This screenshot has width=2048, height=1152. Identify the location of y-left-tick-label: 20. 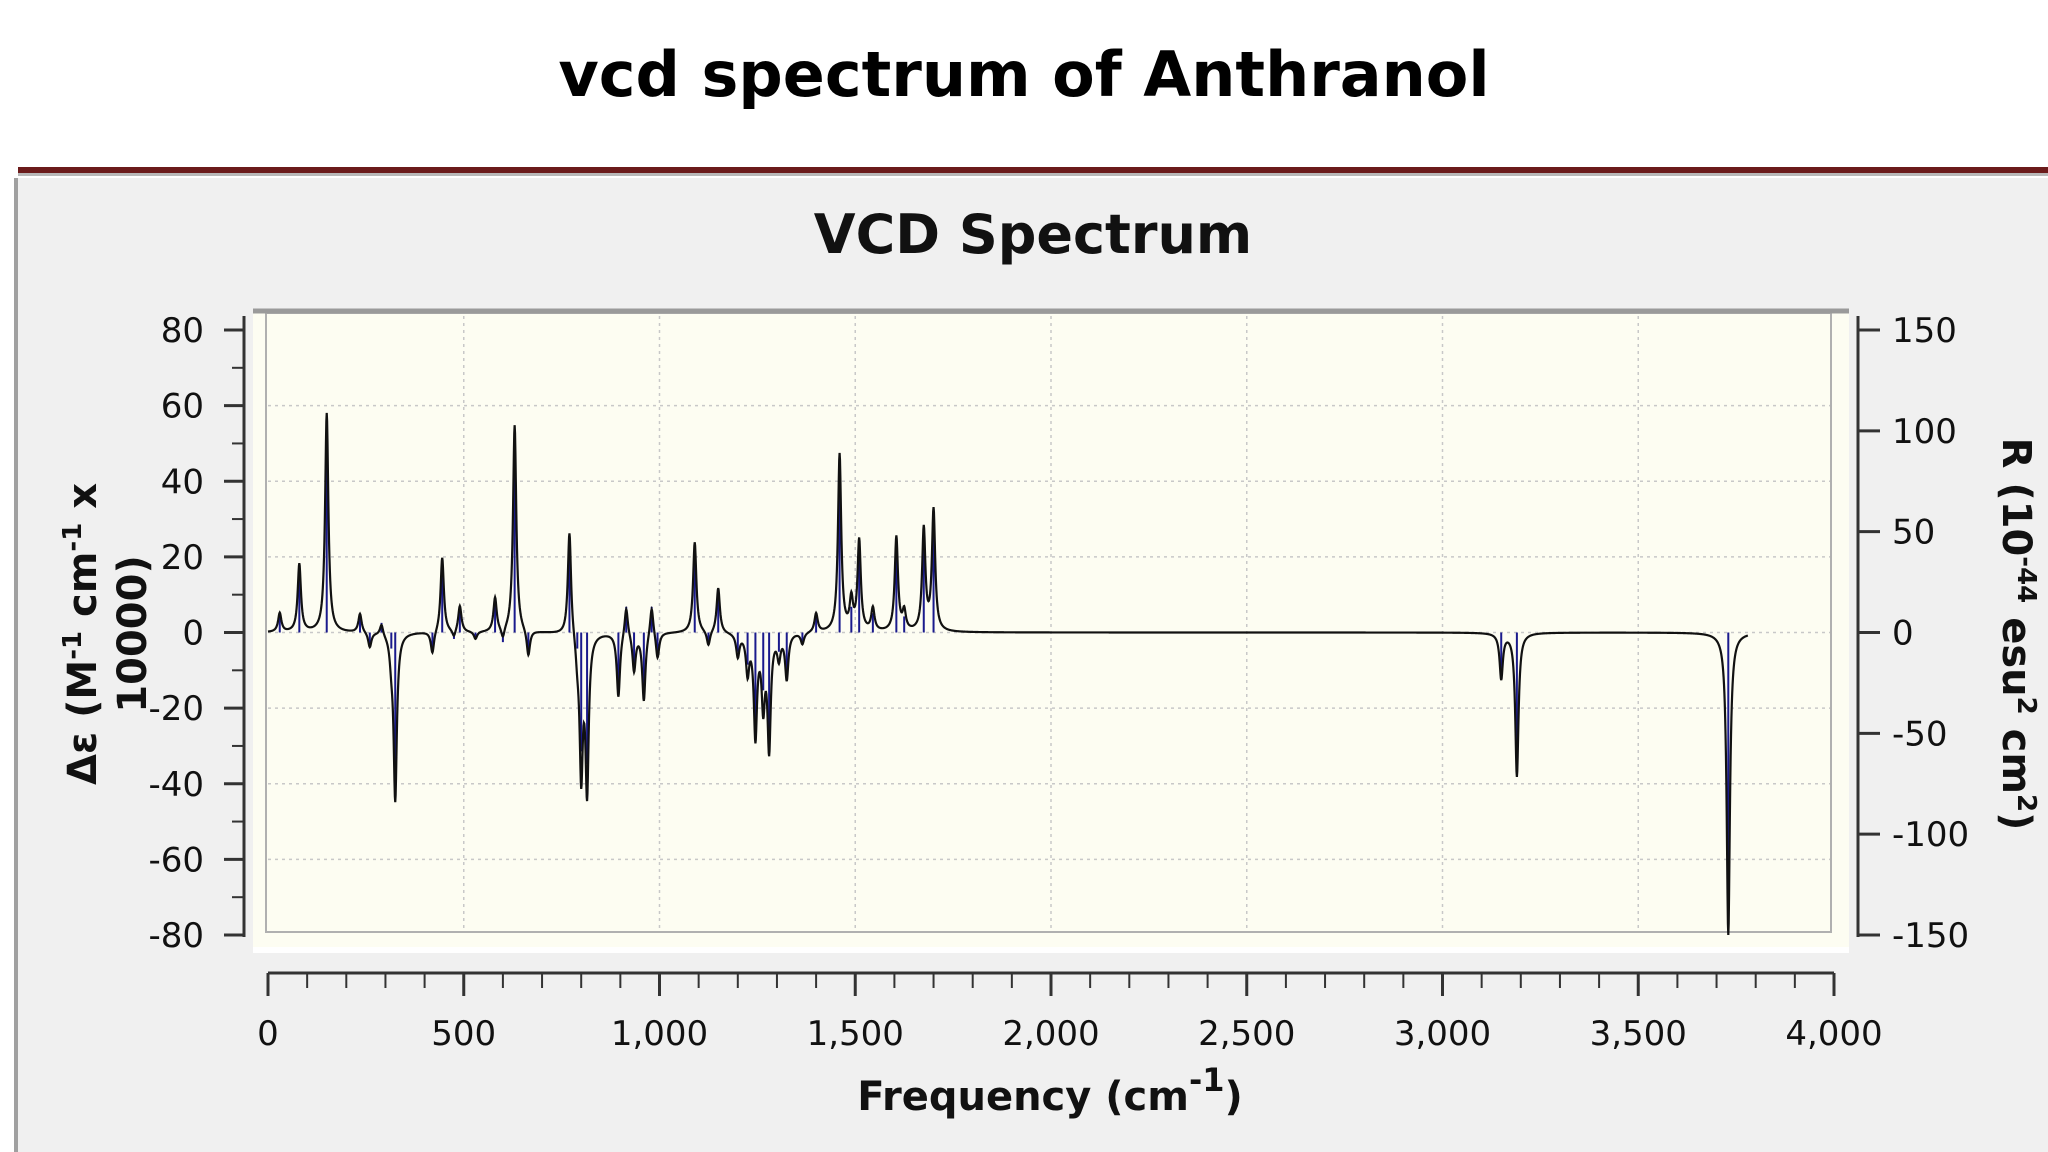
(182, 558).